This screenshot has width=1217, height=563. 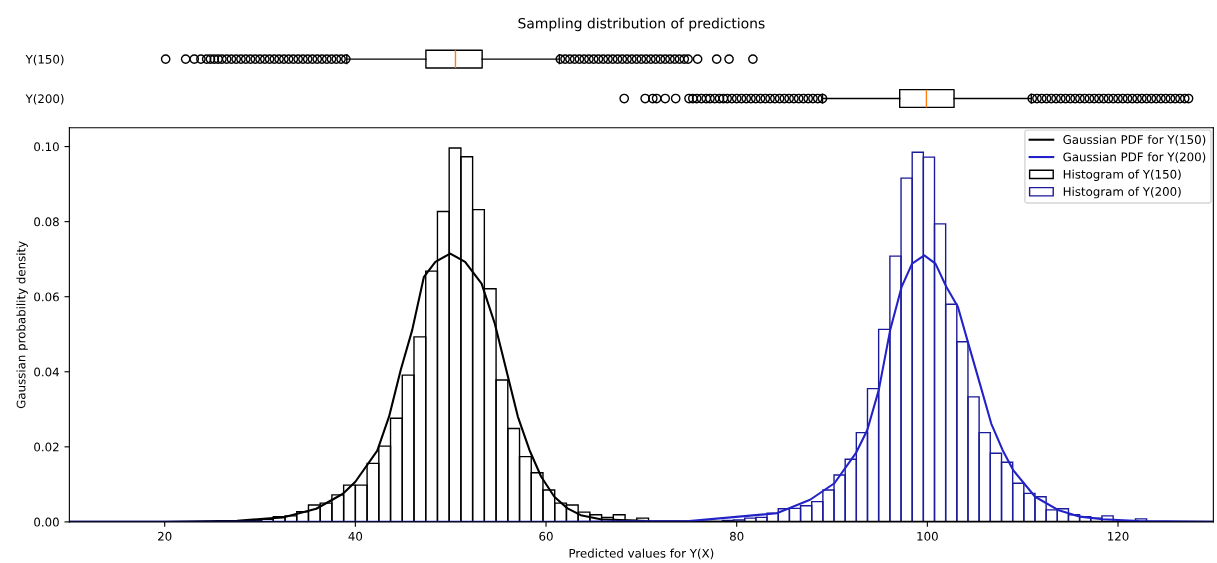 I want to click on y-tick-label: 0.02, so click(x=46, y=447).